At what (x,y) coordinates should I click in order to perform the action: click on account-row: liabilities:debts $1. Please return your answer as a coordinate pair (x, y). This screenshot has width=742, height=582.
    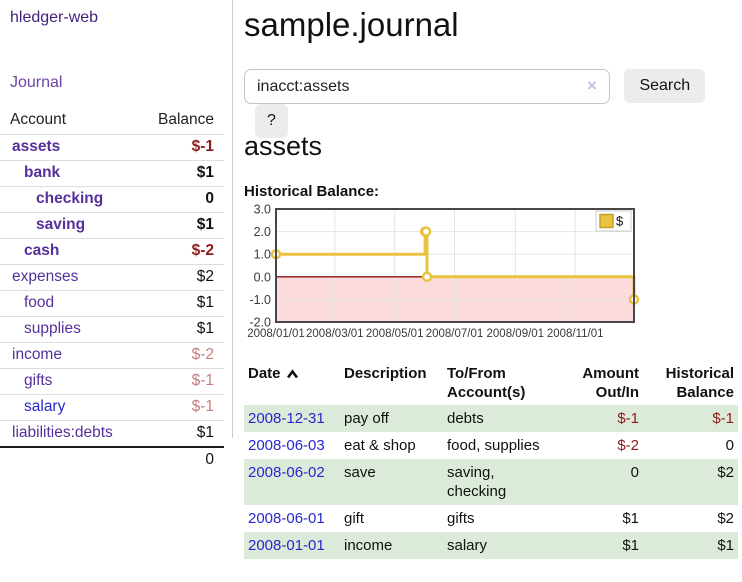
    Looking at the image, I should click on (112, 434).